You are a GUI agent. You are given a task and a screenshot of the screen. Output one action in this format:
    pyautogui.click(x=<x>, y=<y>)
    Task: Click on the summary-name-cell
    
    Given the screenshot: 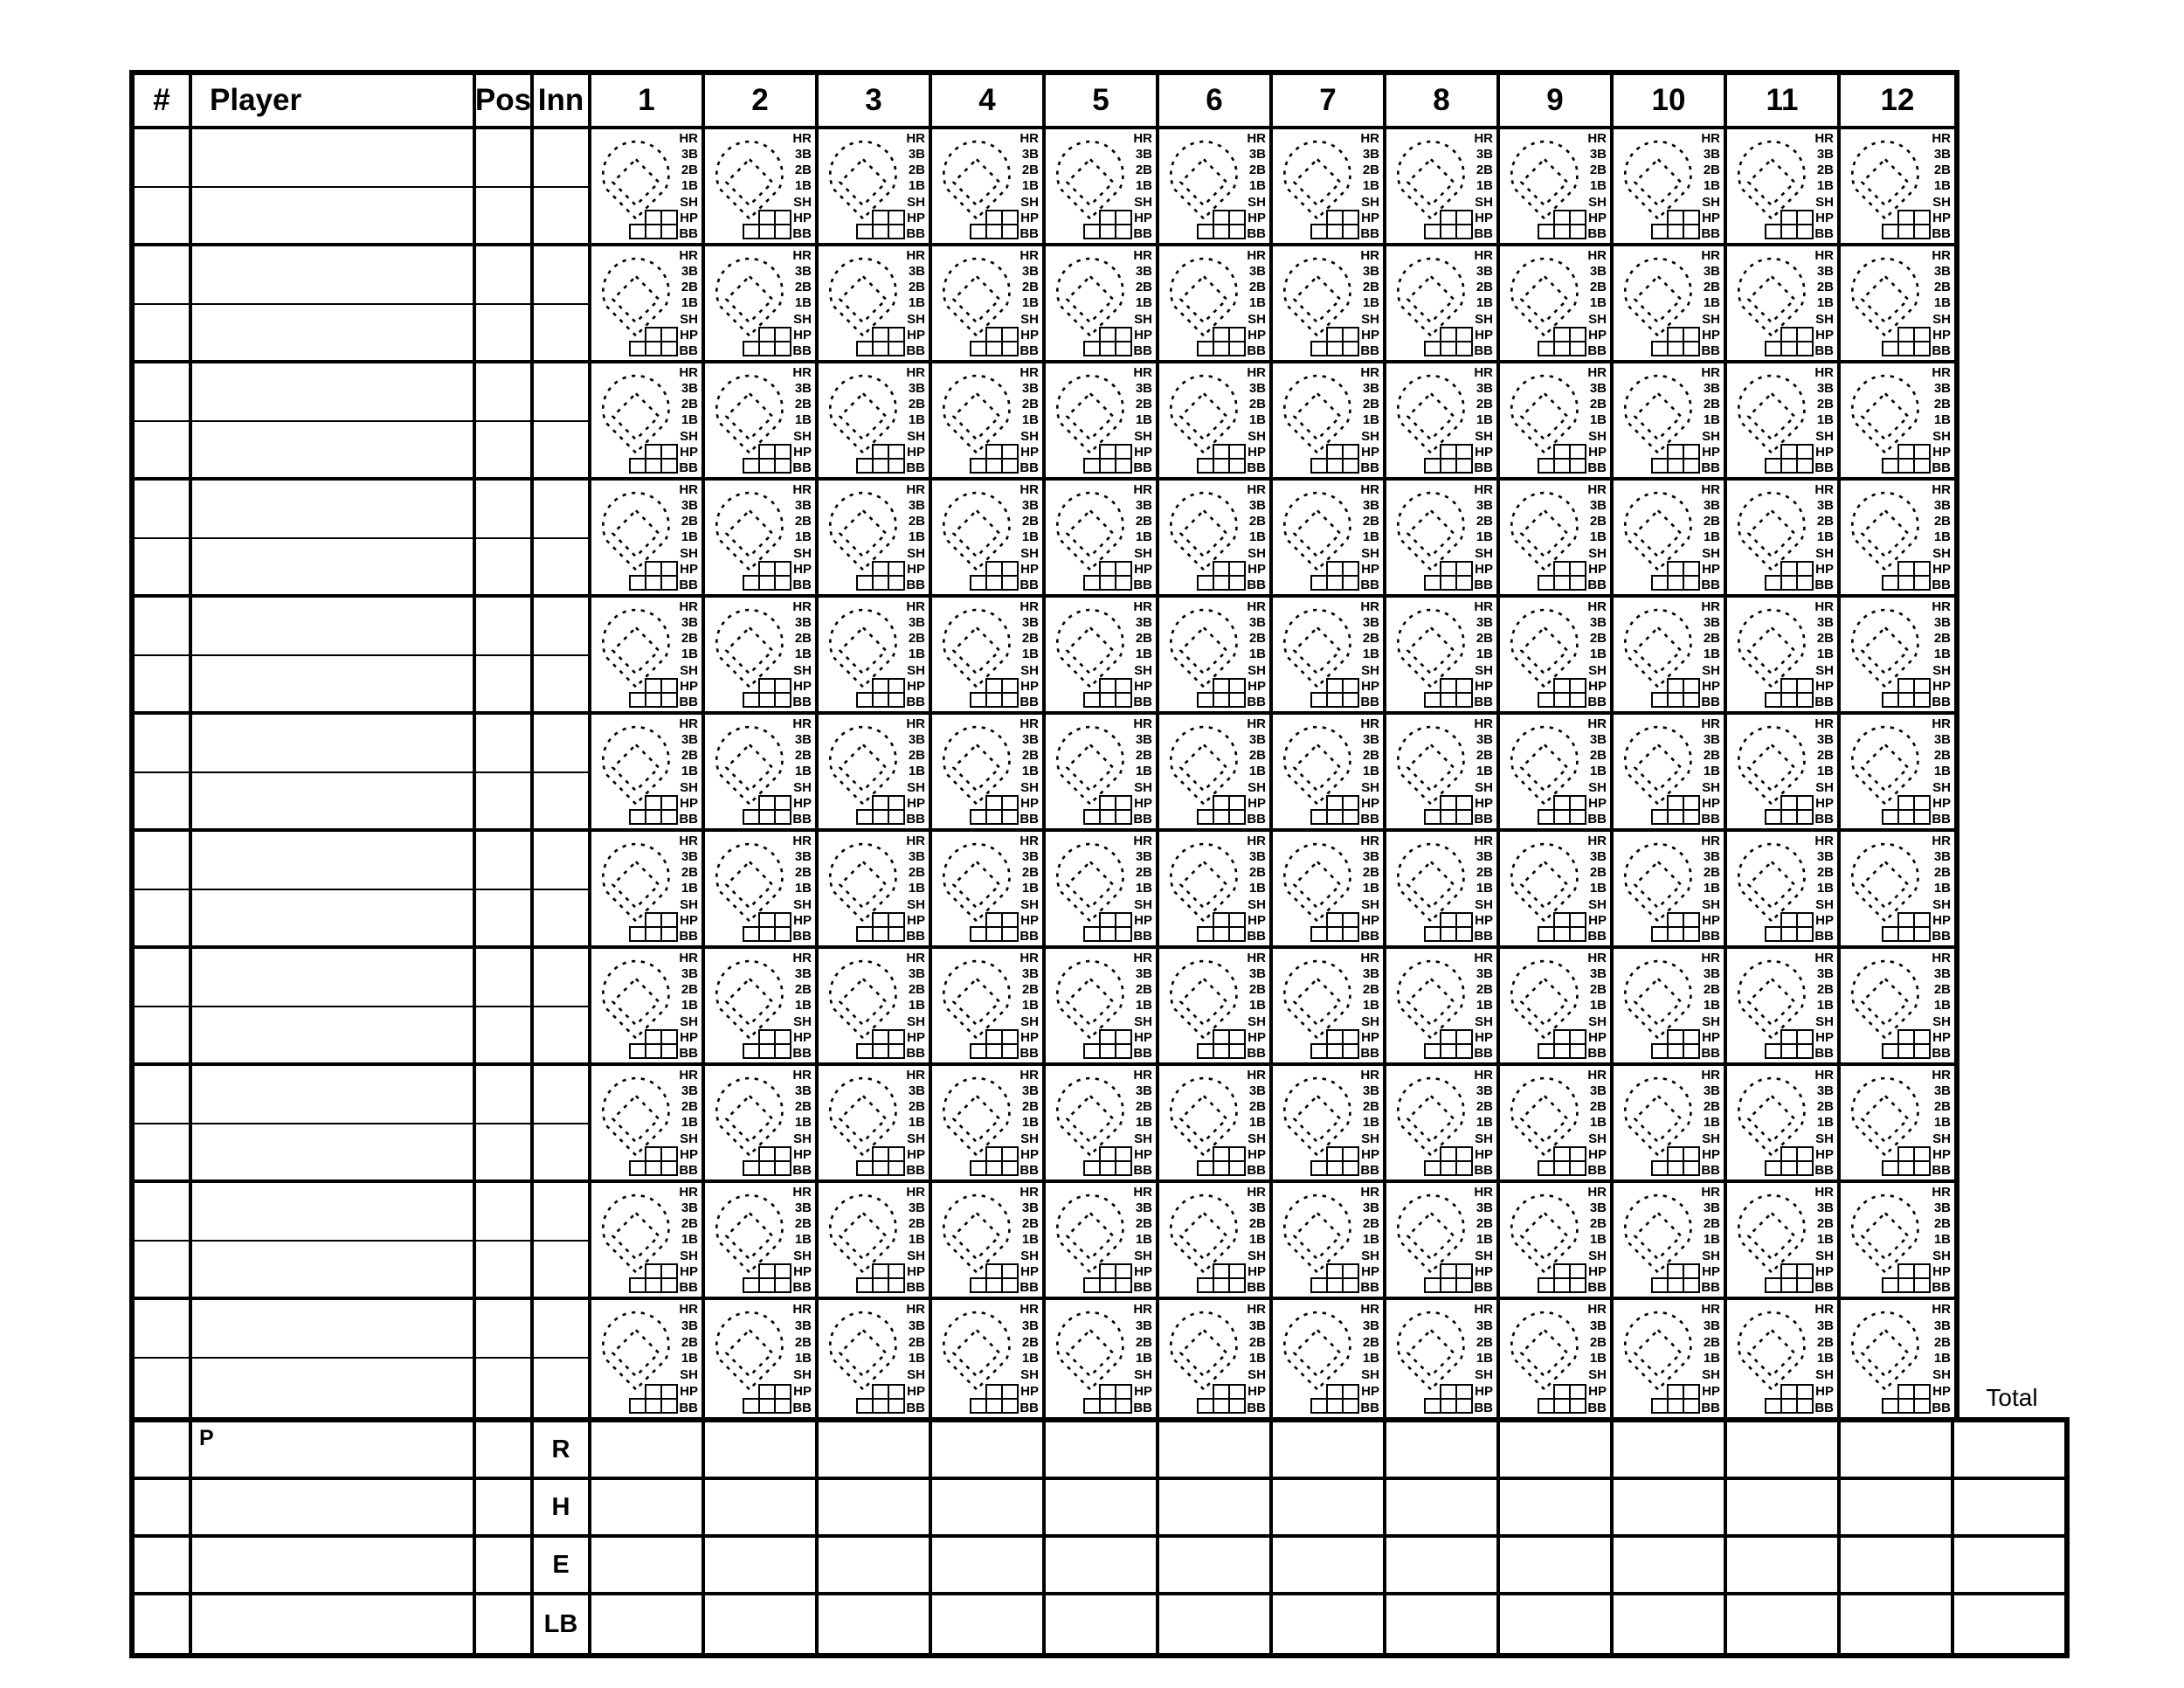 What is the action you would take?
    pyautogui.click(x=334, y=1624)
    